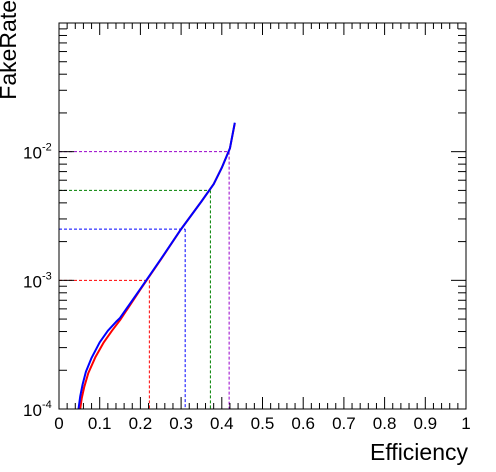 The width and height of the screenshot is (496, 472). What do you see at coordinates (47, 276) in the screenshot?
I see `y-tick-exponent: -3` at bounding box center [47, 276].